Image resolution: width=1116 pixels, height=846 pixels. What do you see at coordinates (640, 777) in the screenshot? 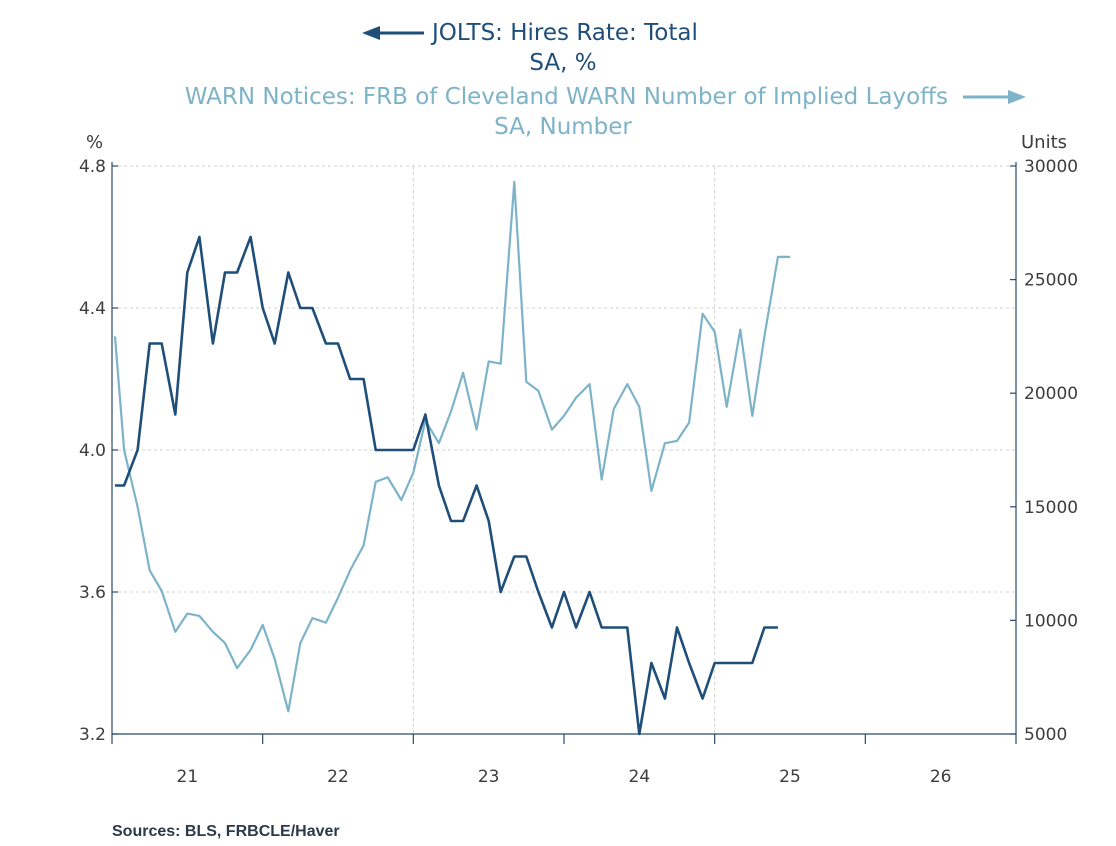
I see `x-axis-tick-label: 24` at bounding box center [640, 777].